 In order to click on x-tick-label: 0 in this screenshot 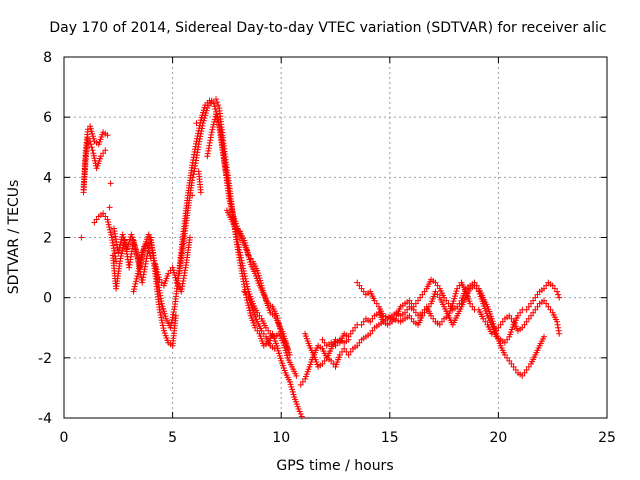, I will do `click(64, 438)`.